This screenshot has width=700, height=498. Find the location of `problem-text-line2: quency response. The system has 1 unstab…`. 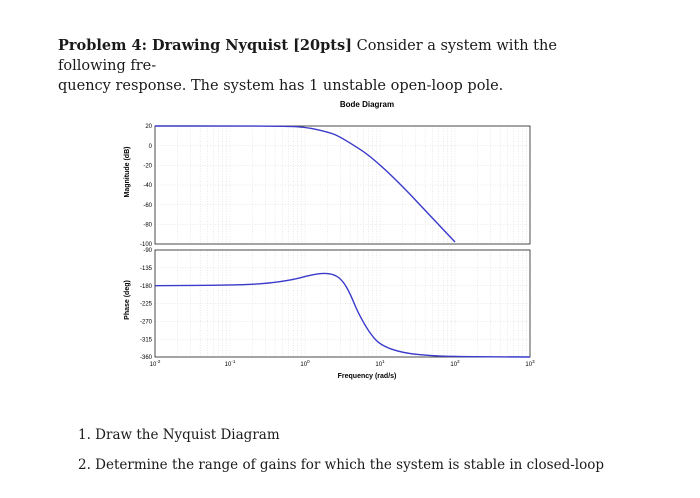

problem-text-line2: quency response. The system has 1 unstab… is located at coordinates (281, 86).